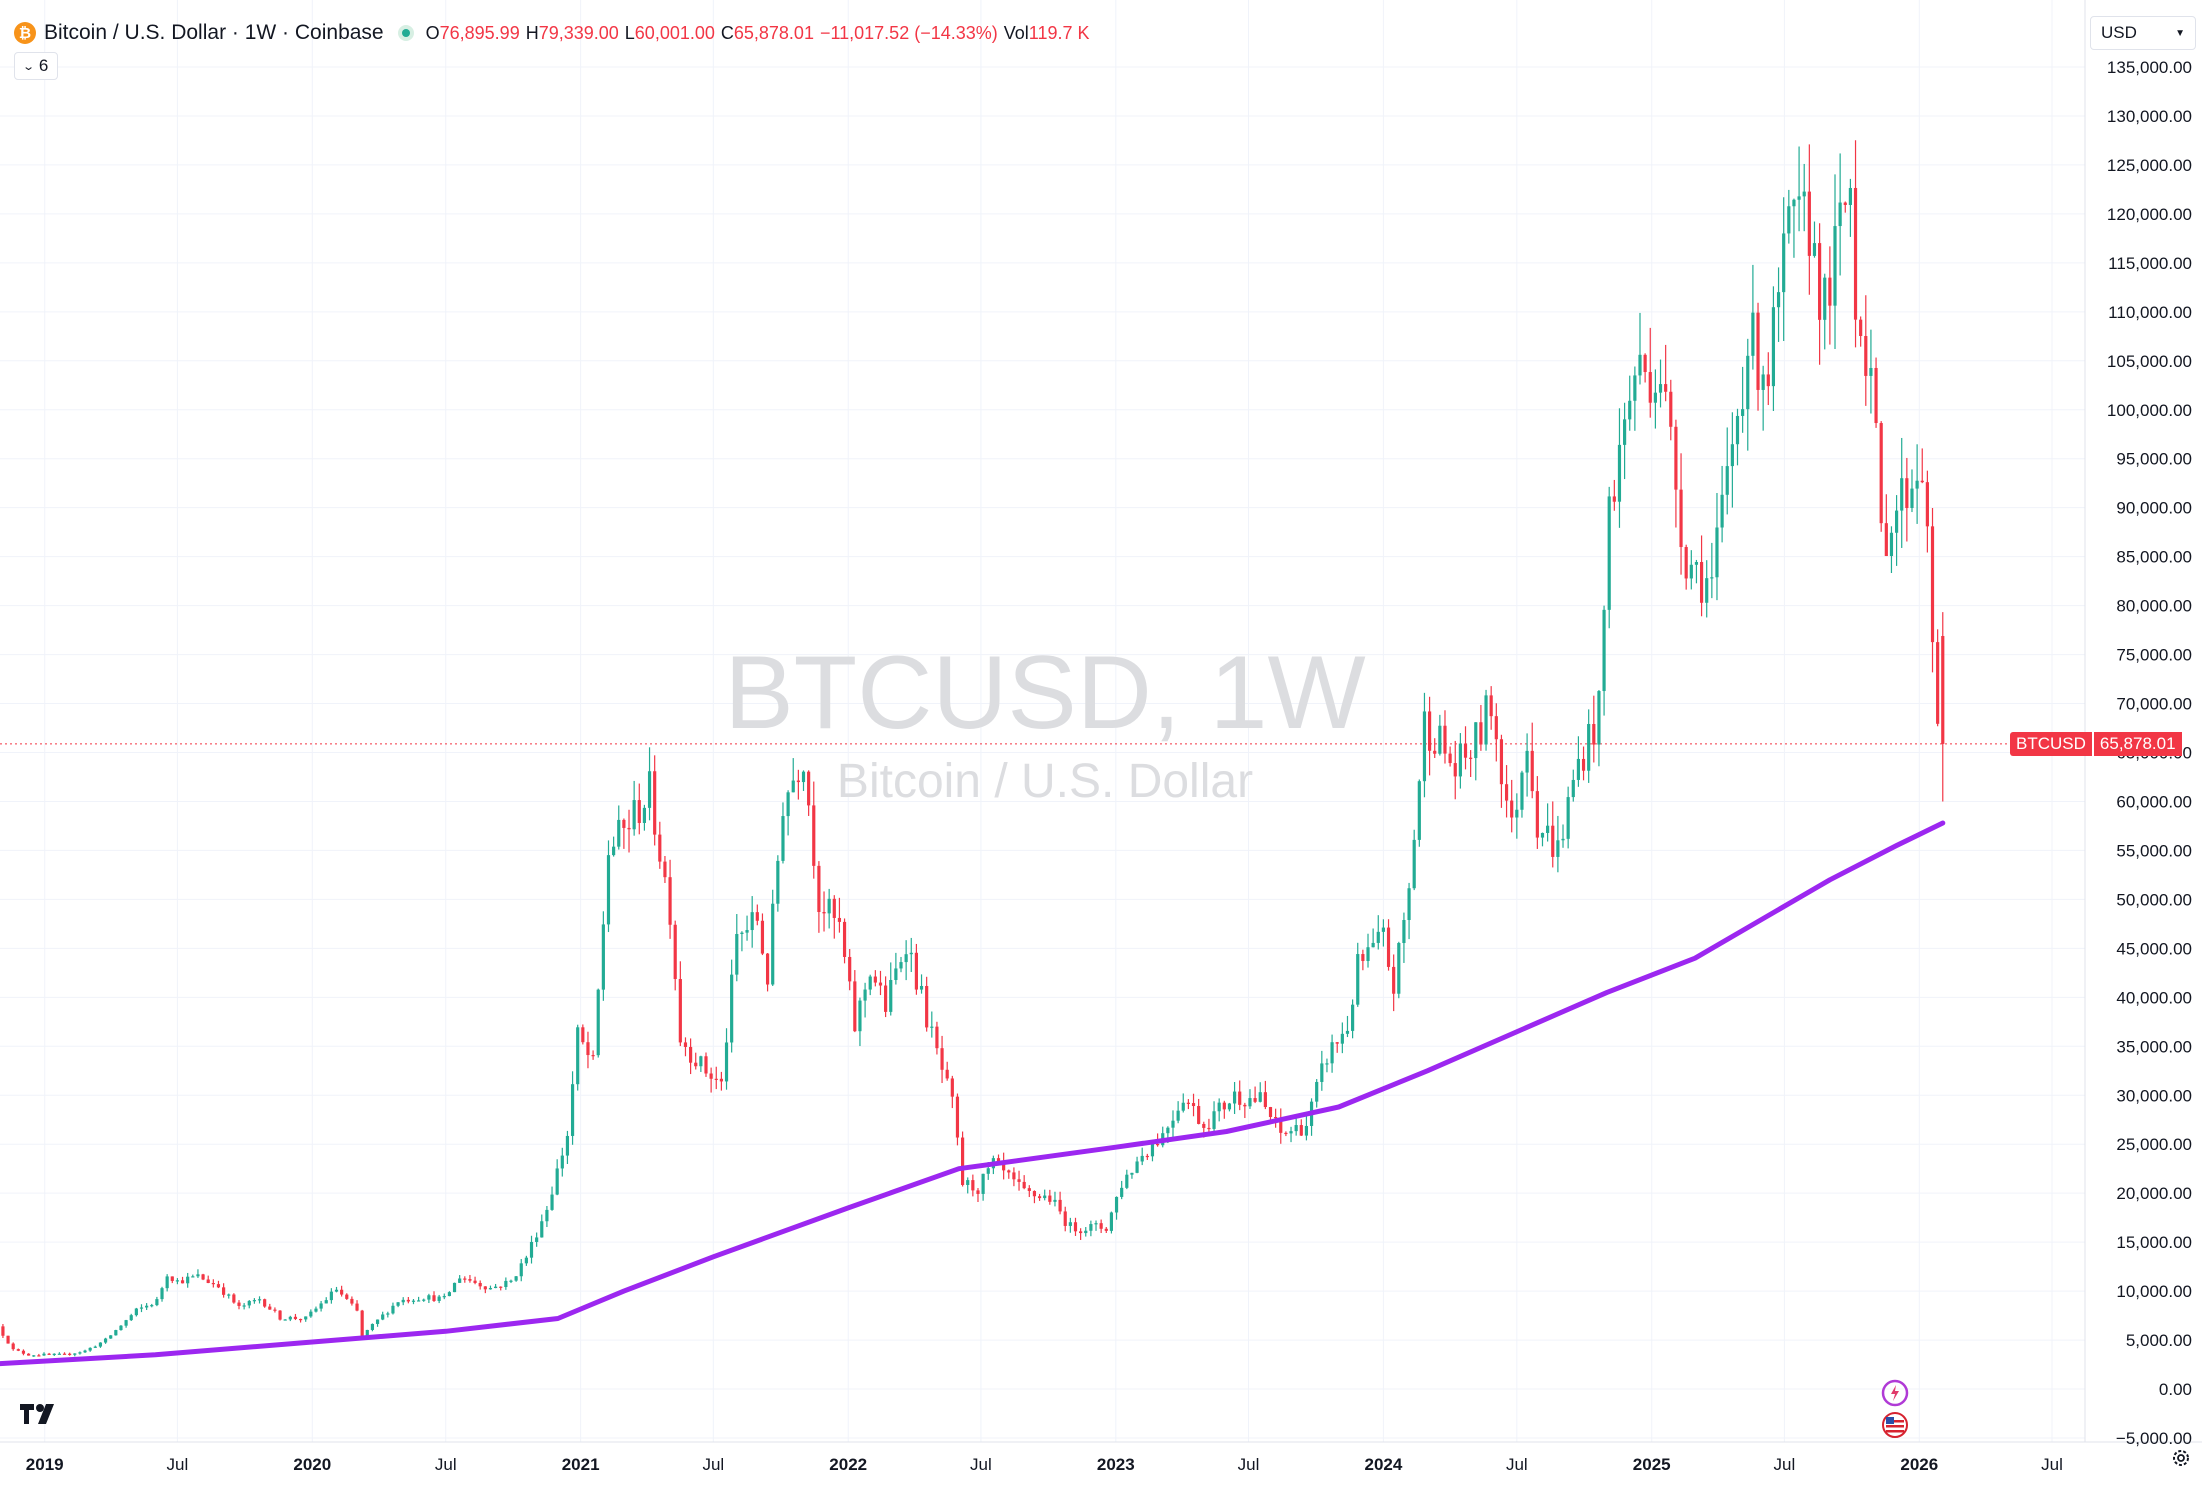 The image size is (2202, 1486). I want to click on us-flag-icon, so click(1895, 1425).